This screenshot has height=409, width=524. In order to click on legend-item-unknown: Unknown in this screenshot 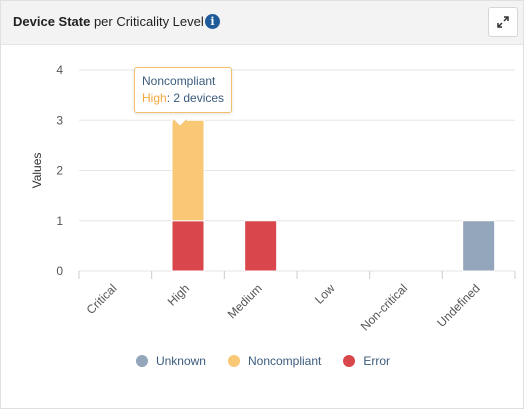, I will do `click(170, 361)`.